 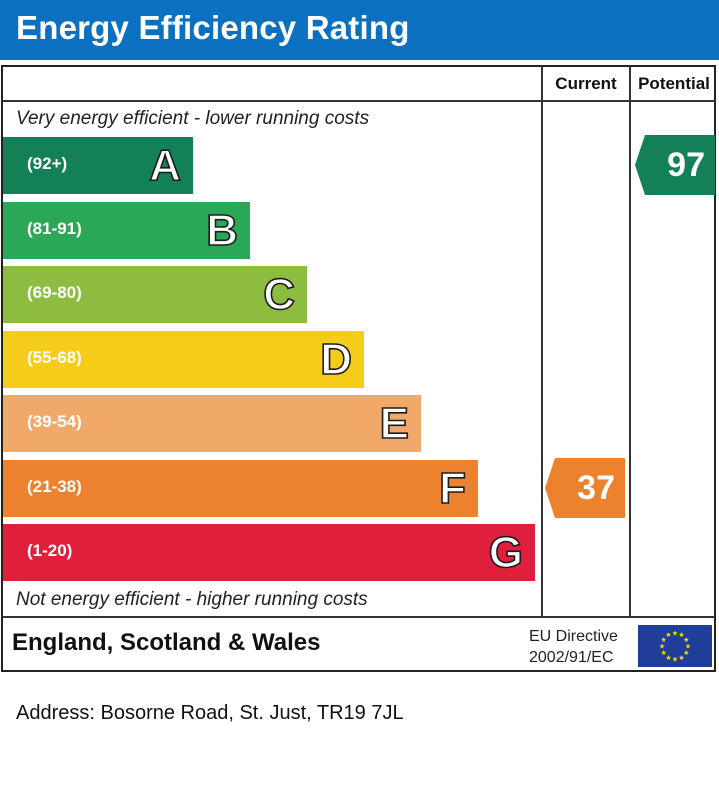 What do you see at coordinates (573, 647) in the screenshot?
I see `eu-directive-label: EU Directive 2002/91/EC` at bounding box center [573, 647].